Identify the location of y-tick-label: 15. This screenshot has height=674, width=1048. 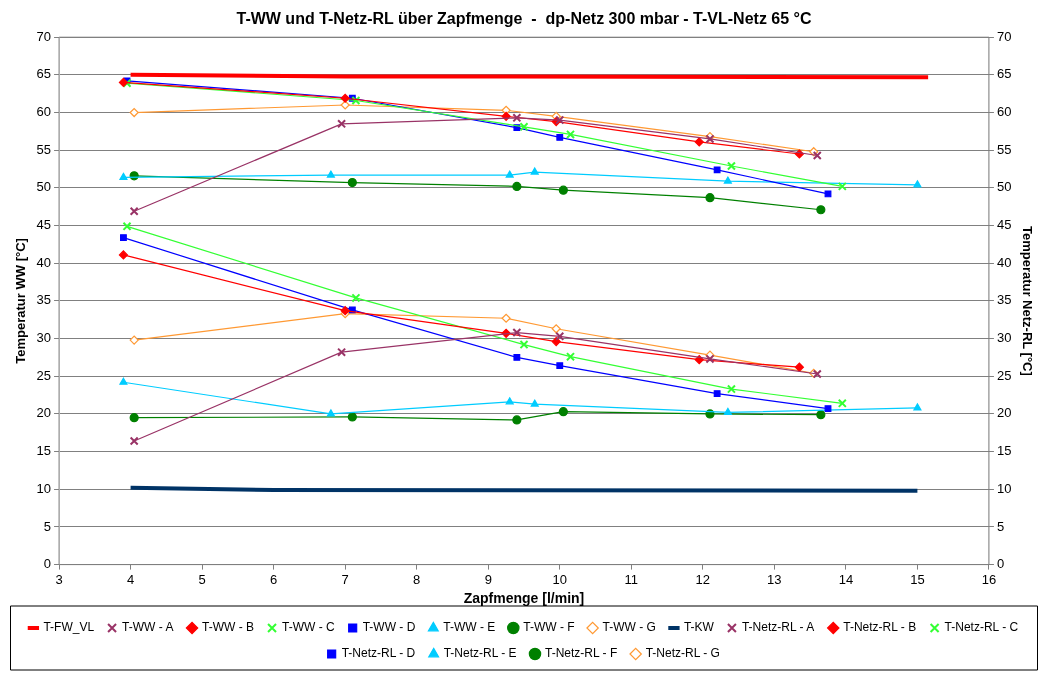
(44, 451).